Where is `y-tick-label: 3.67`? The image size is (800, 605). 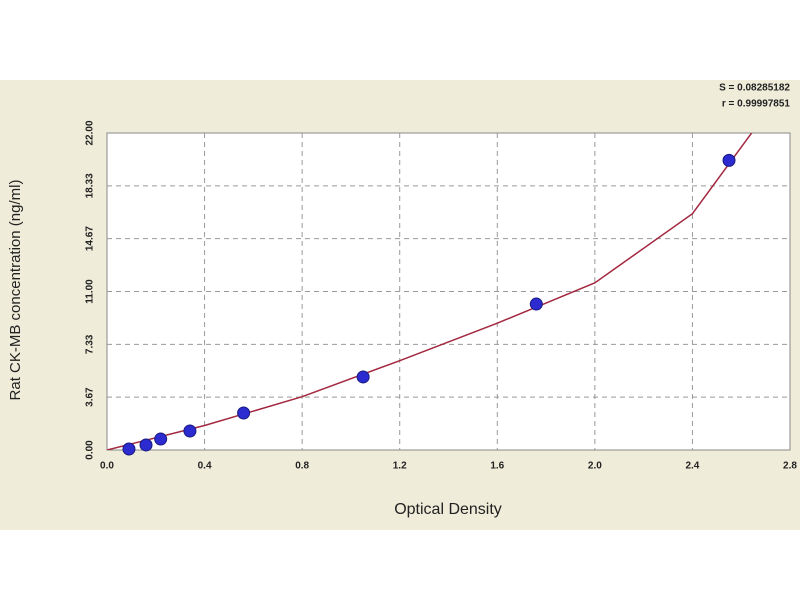 y-tick-label: 3.67 is located at coordinates (90, 397).